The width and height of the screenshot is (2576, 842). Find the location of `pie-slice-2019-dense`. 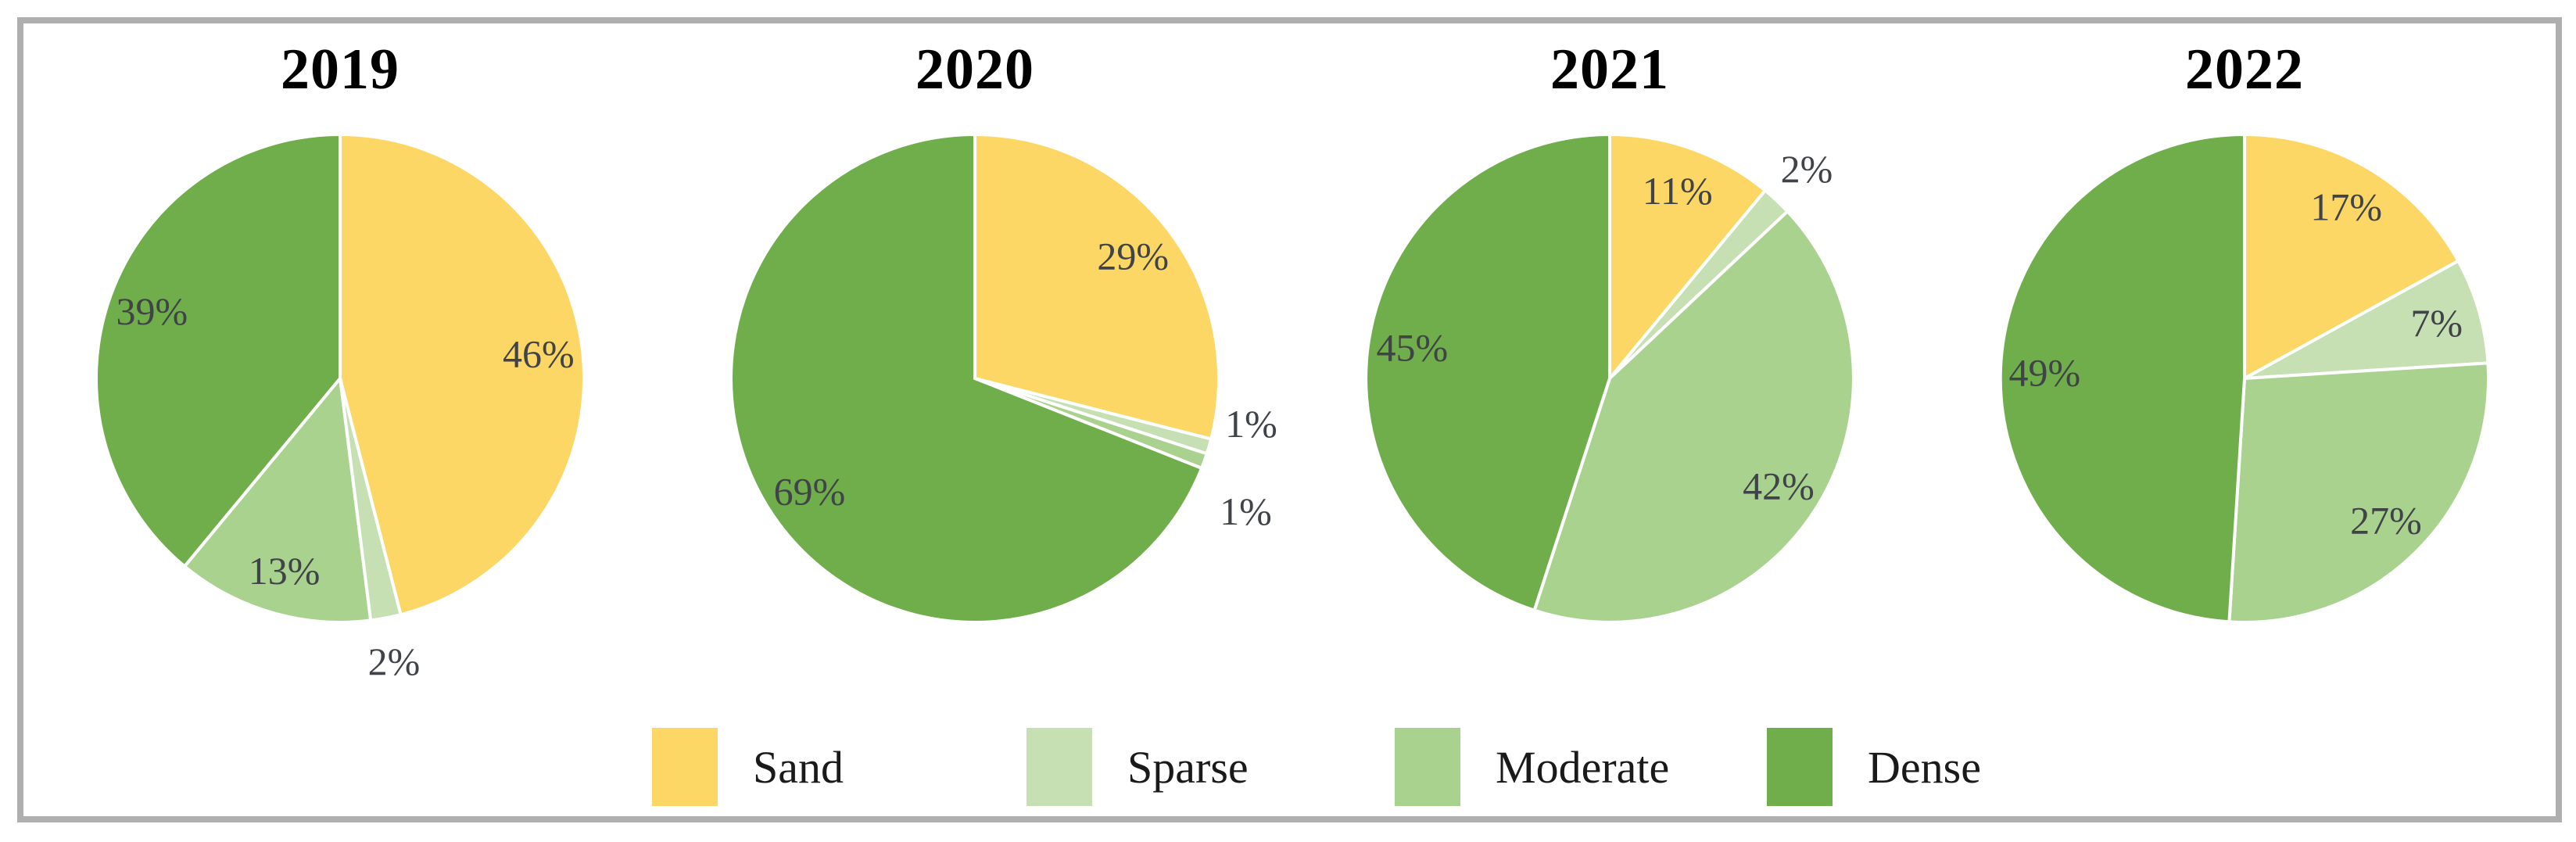

pie-slice-2019-dense is located at coordinates (218, 350).